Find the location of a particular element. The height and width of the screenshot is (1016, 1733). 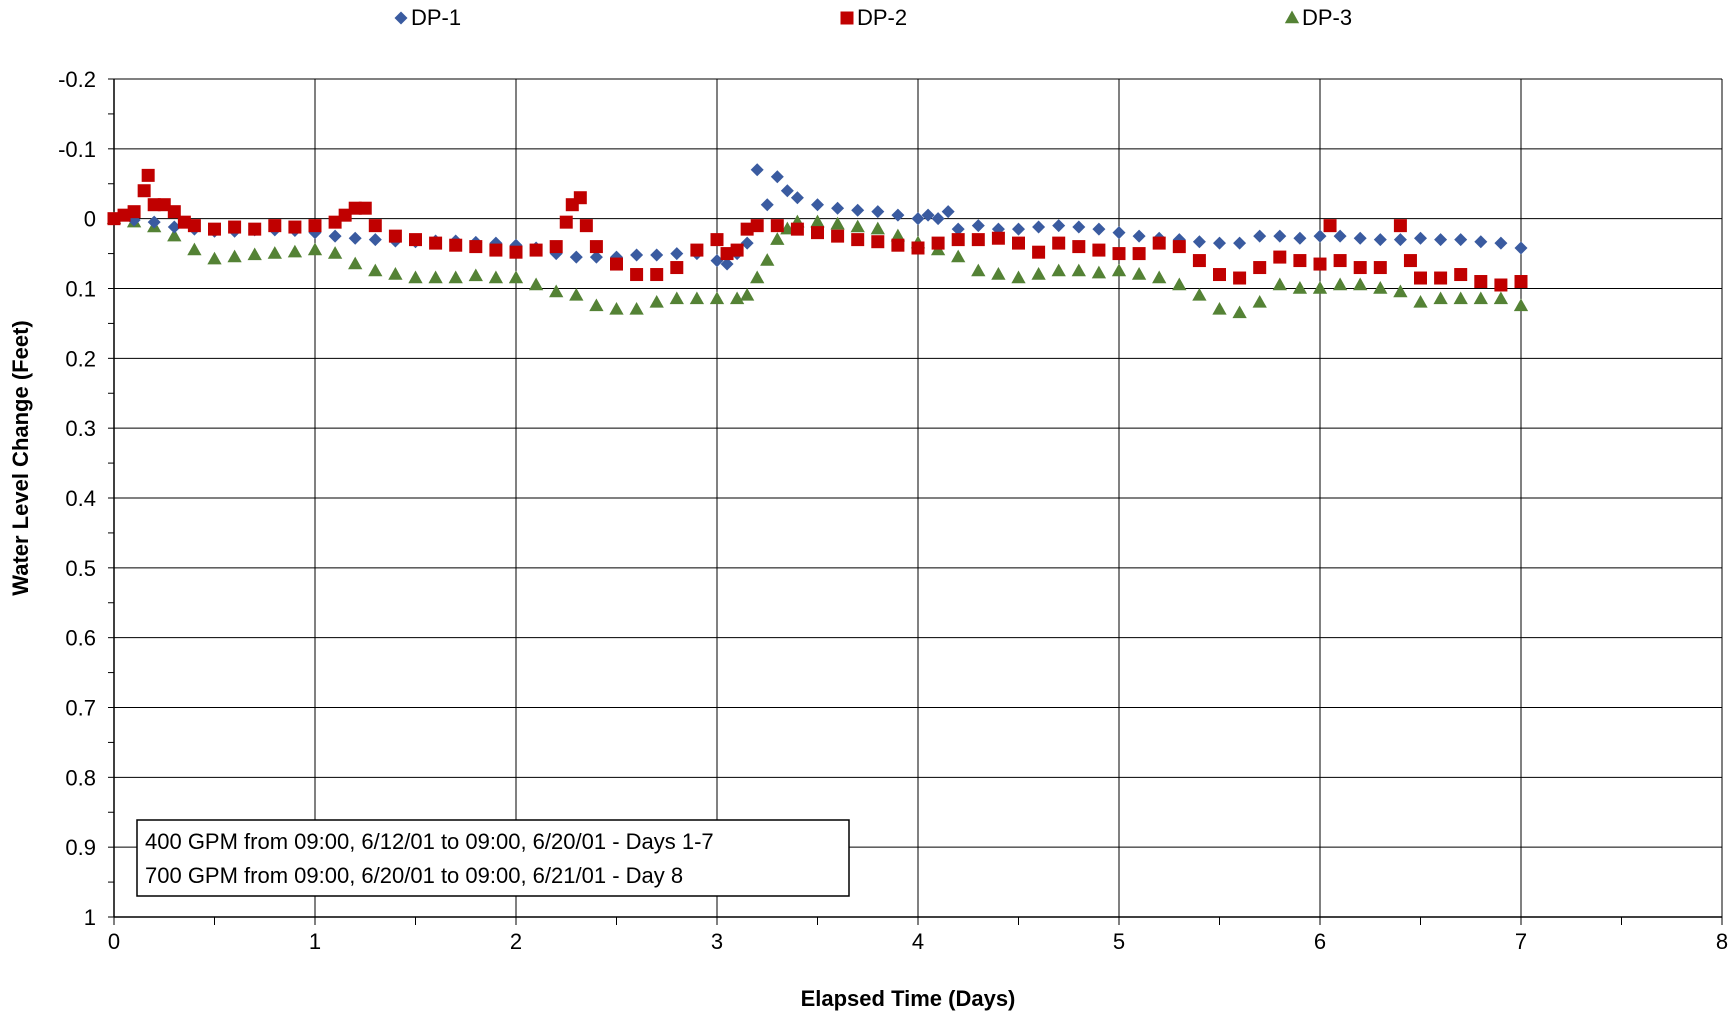

x-axis-title: Elapsed Time (Days) is located at coordinates (908, 998).